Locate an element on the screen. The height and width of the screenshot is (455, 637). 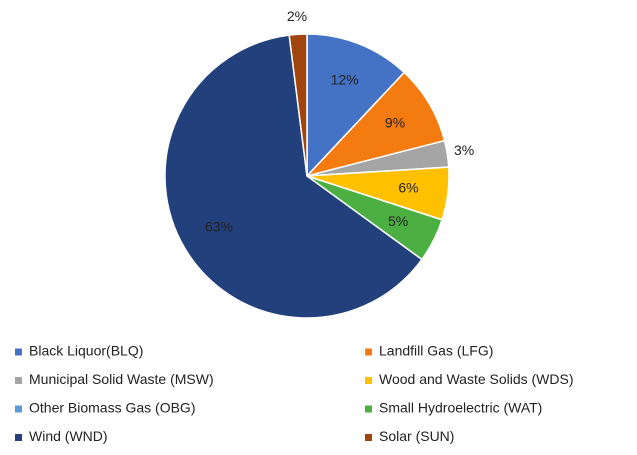
data-label: 12% is located at coordinates (345, 80).